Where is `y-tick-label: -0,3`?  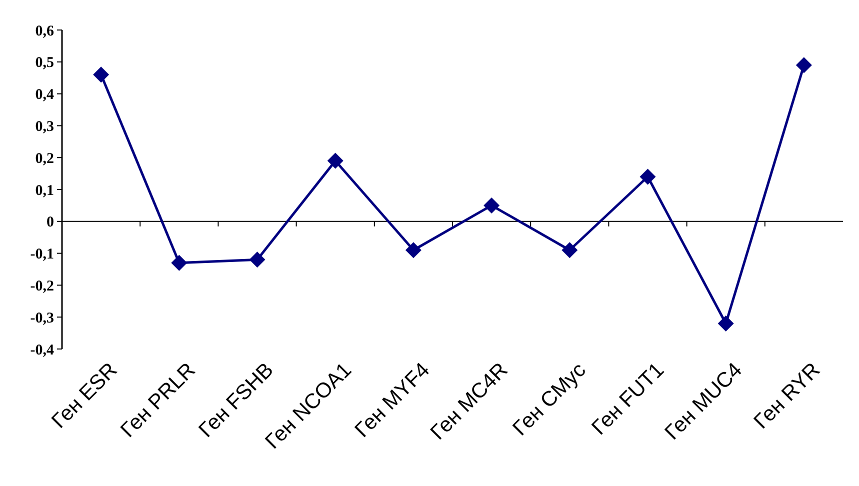
y-tick-label: -0,3 is located at coordinates (42, 318).